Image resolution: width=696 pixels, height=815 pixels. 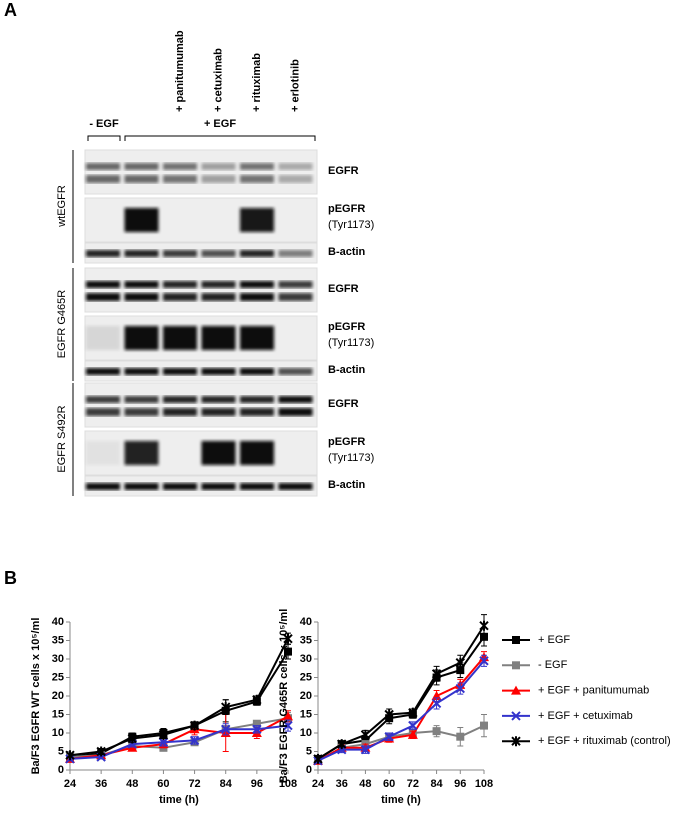 What do you see at coordinates (460, 784) in the screenshot?
I see `x-tick-label: 96` at bounding box center [460, 784].